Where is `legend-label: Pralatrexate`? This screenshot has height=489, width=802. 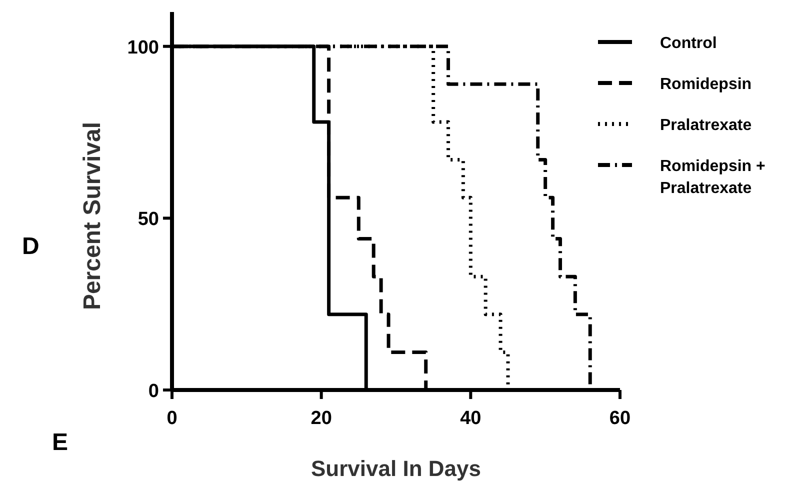
legend-label: Pralatrexate is located at coordinates (706, 125).